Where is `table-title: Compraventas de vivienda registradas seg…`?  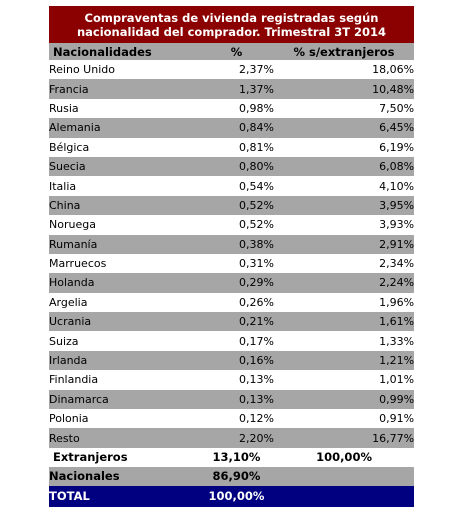
table-title: Compraventas de vivienda registradas seg… is located at coordinates (232, 24).